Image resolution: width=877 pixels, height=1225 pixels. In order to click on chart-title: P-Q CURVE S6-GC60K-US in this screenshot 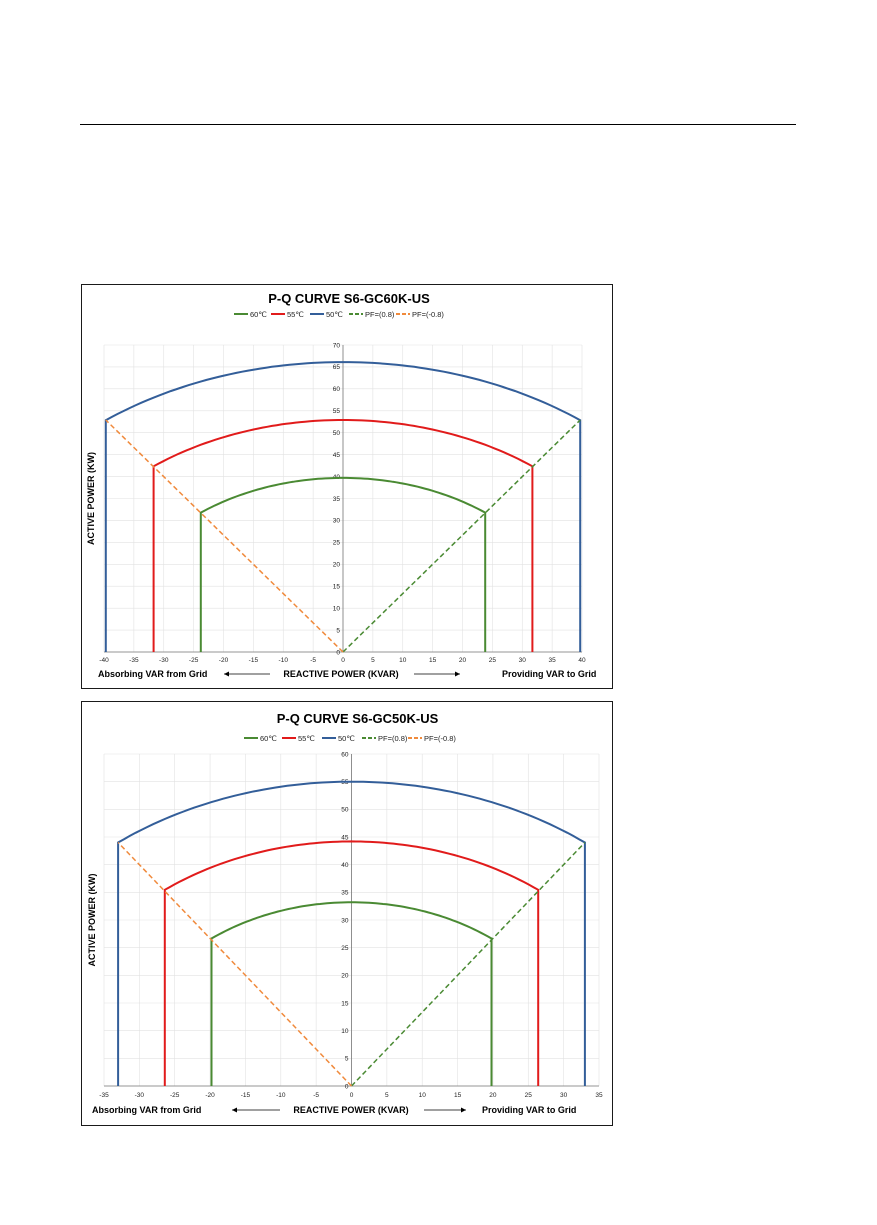, I will do `click(349, 298)`.